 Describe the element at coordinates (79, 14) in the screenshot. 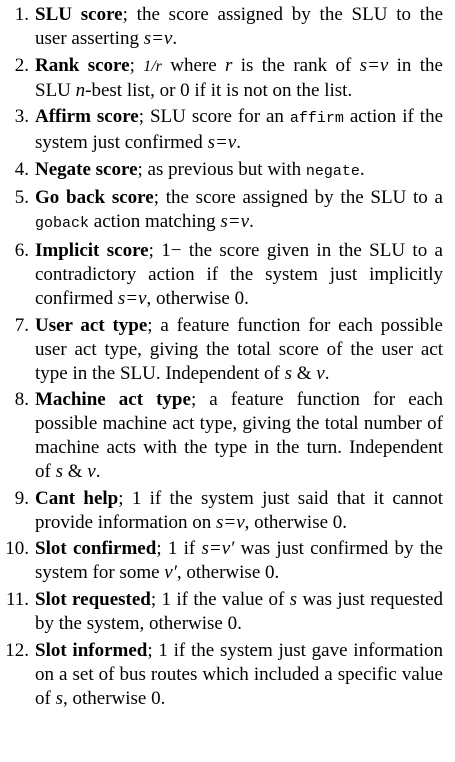

I see `feature-term: SLU score` at that location.